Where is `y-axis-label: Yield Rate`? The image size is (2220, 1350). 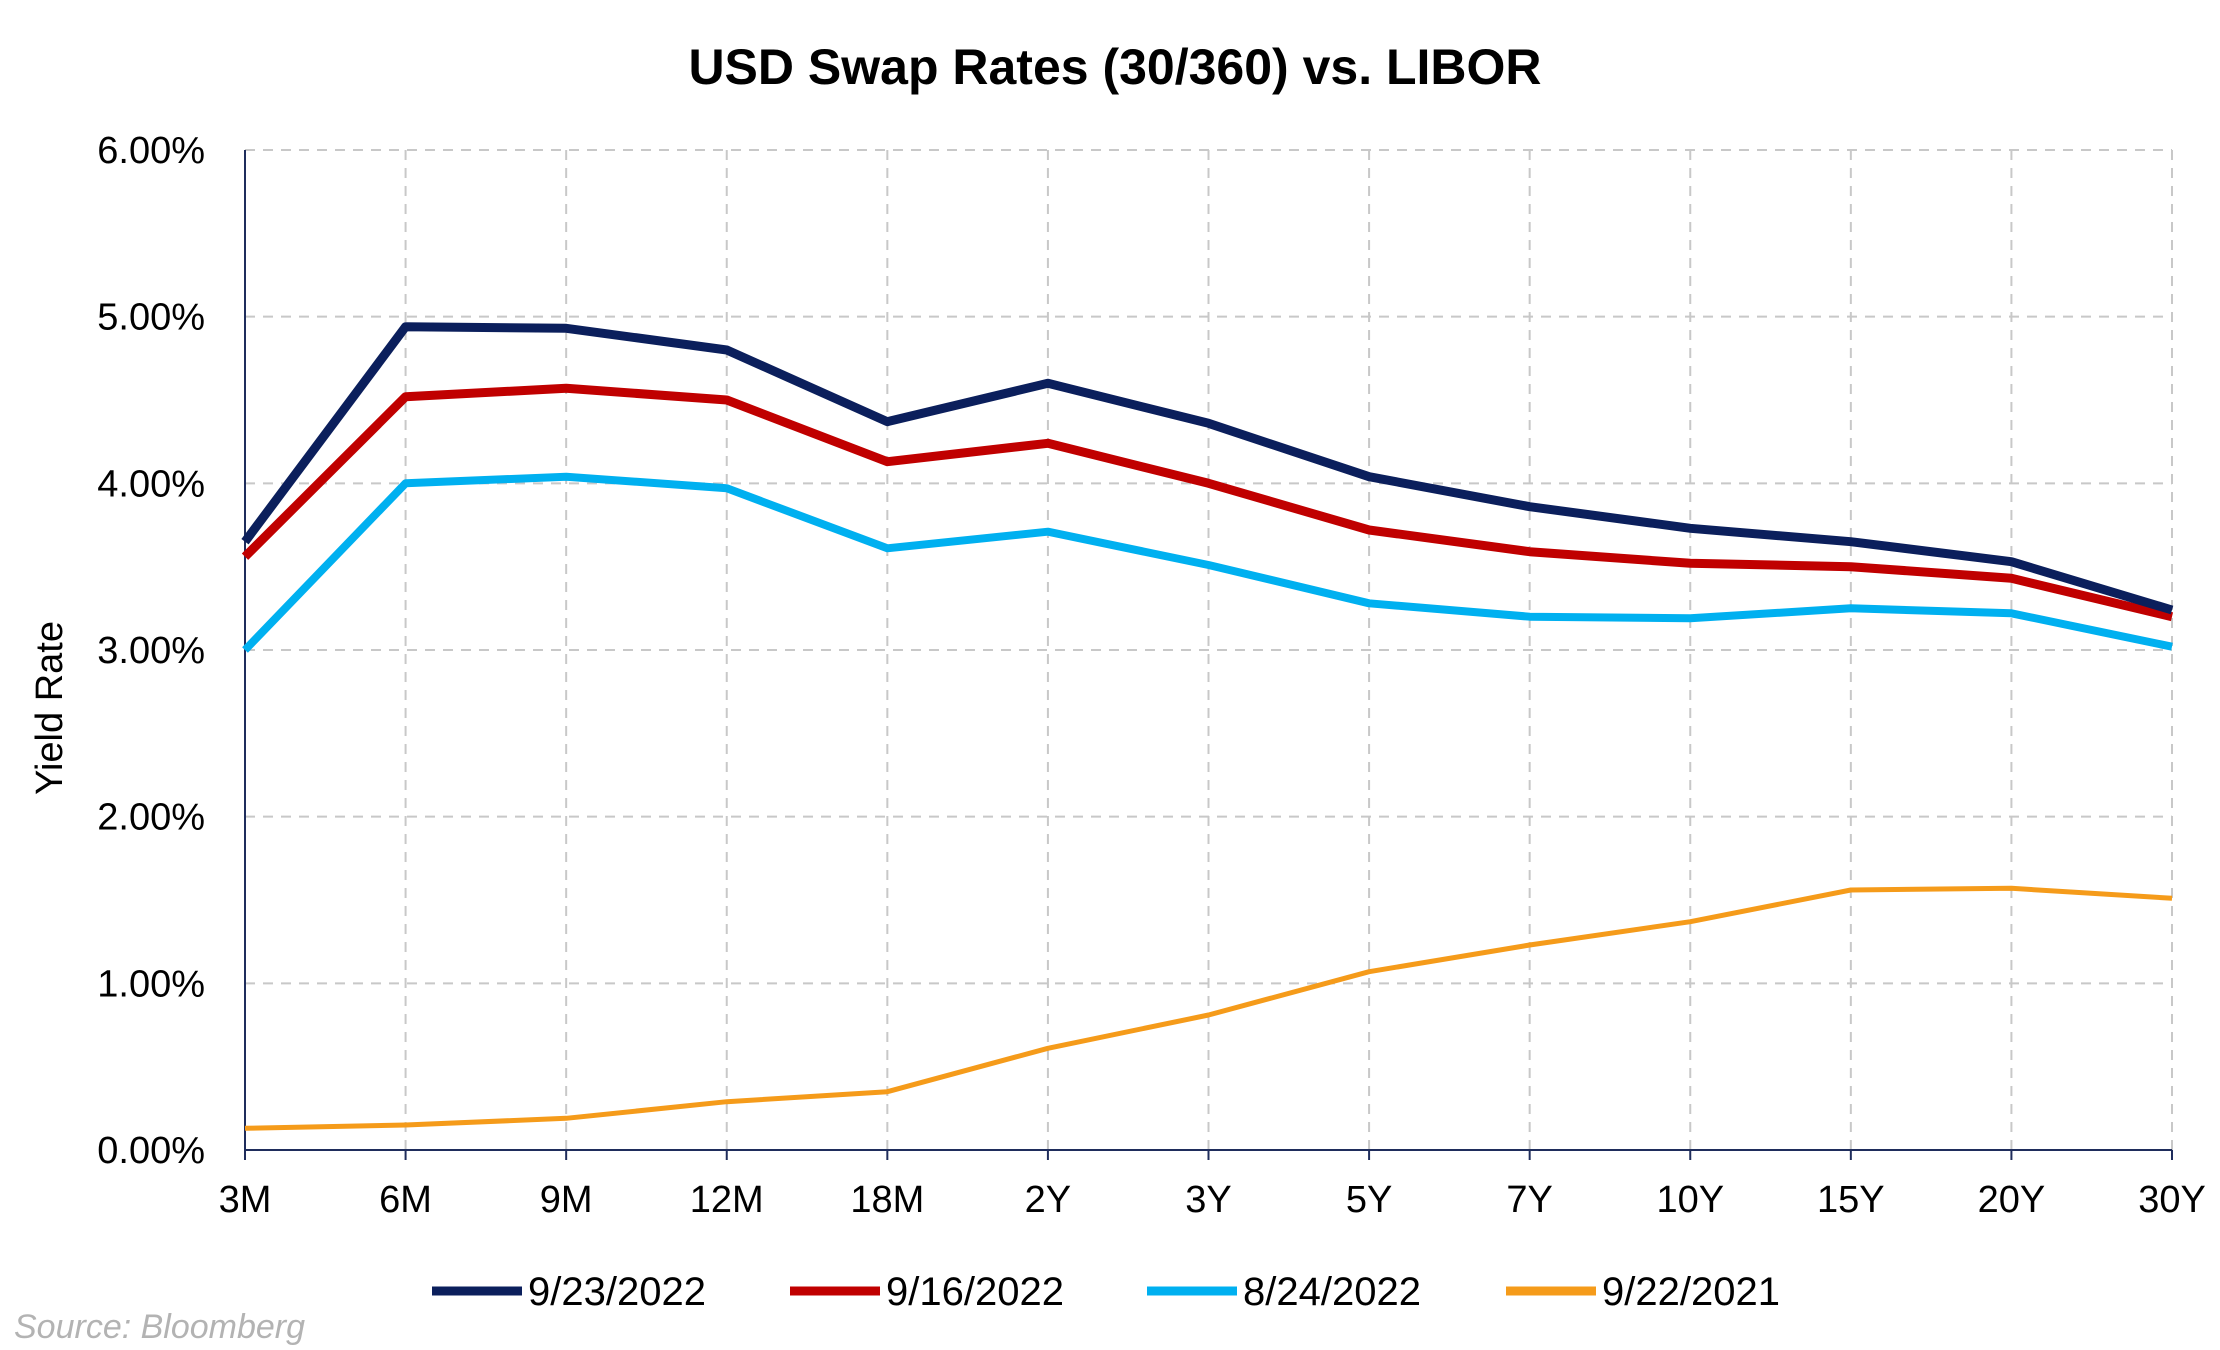
y-axis-label: Yield Rate is located at coordinates (50, 708).